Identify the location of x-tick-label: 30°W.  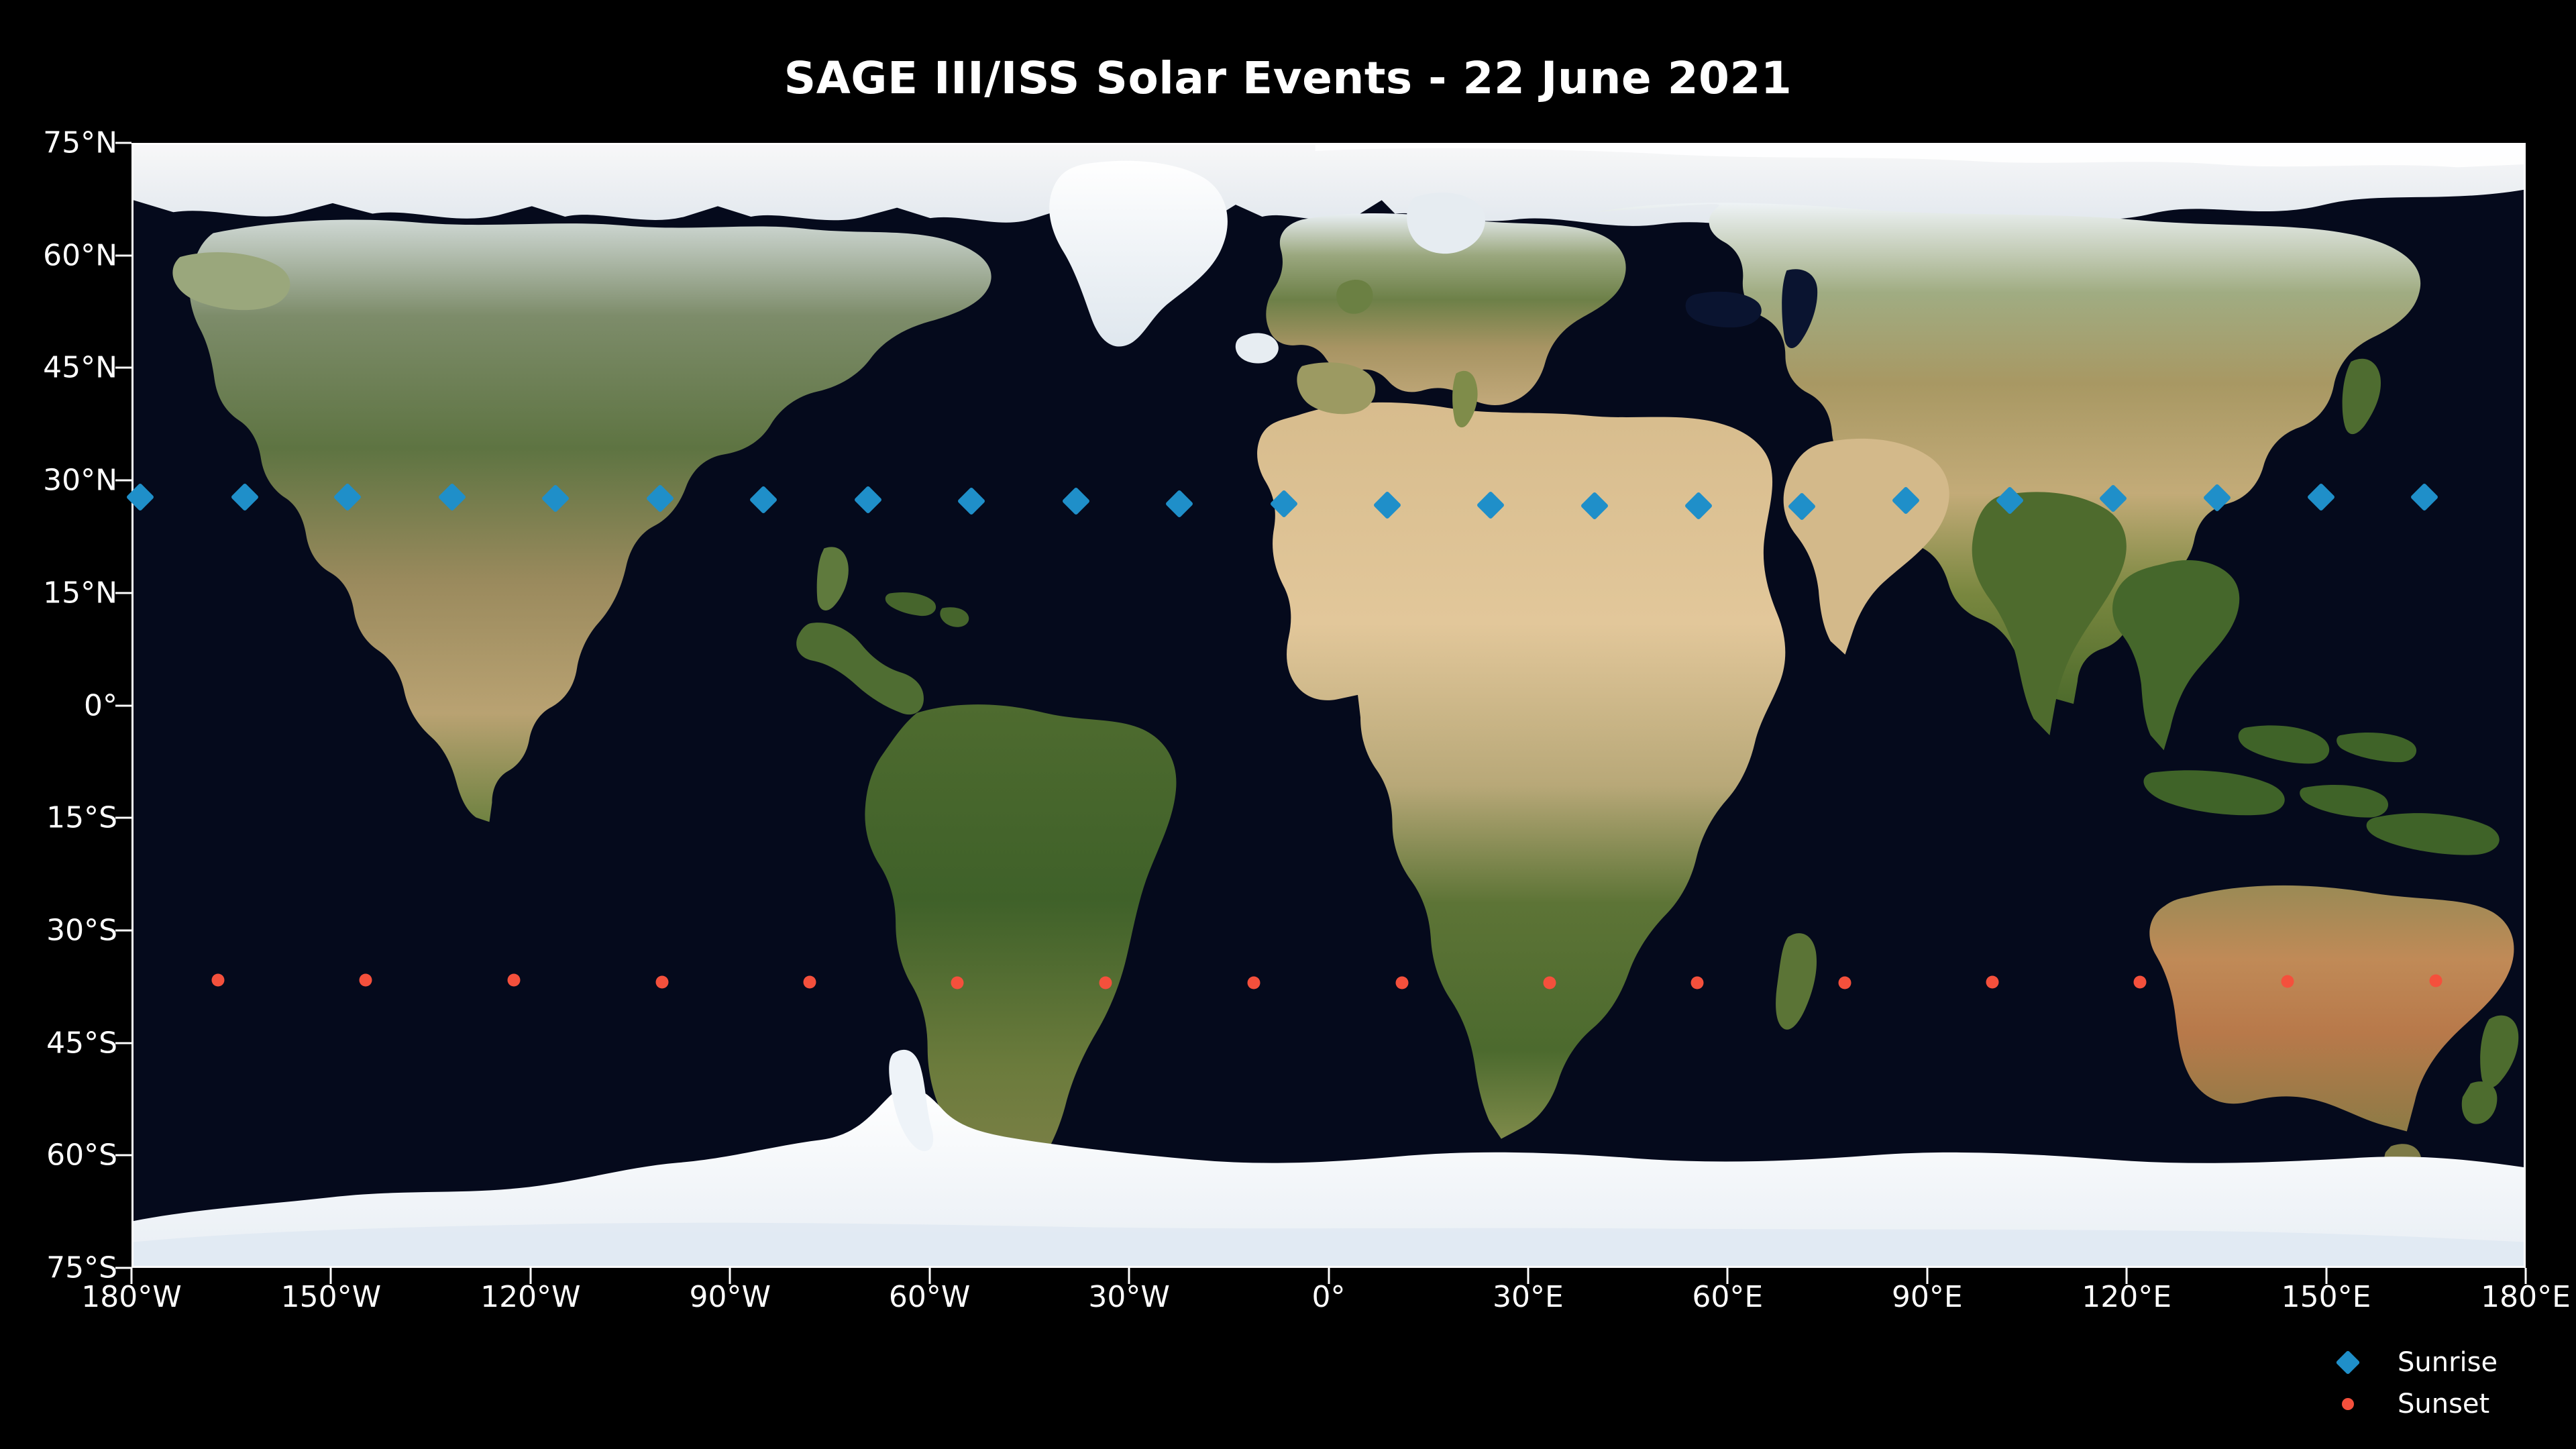
(1129, 1297).